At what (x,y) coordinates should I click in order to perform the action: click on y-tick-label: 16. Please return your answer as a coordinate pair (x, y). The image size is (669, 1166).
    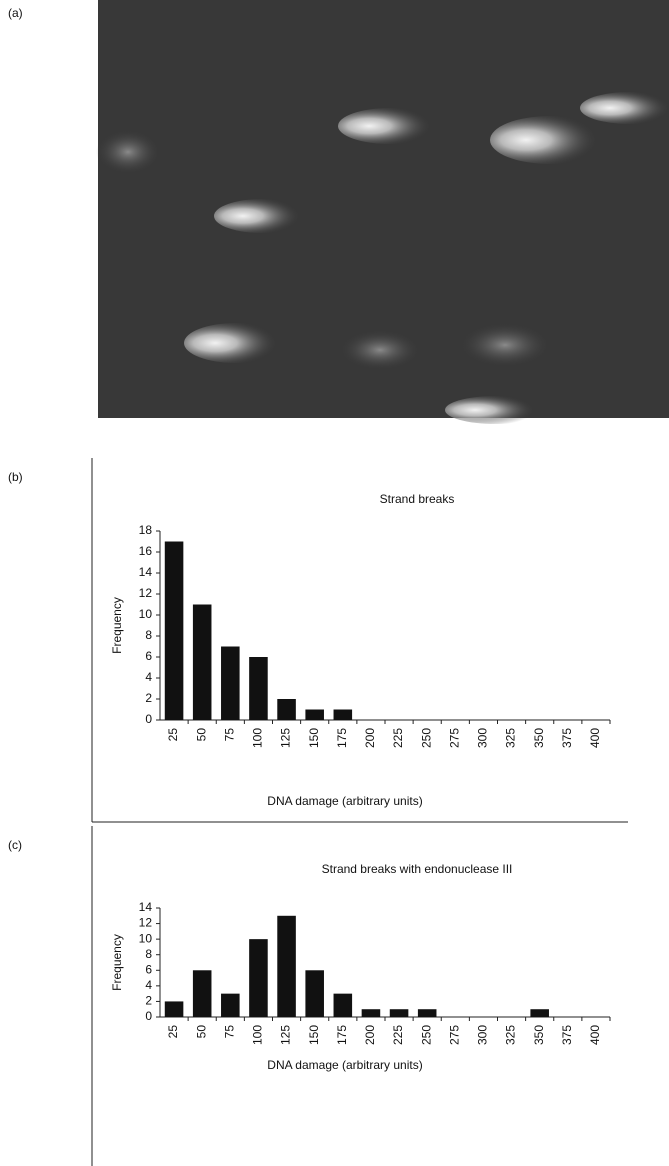
    Looking at the image, I should click on (146, 551).